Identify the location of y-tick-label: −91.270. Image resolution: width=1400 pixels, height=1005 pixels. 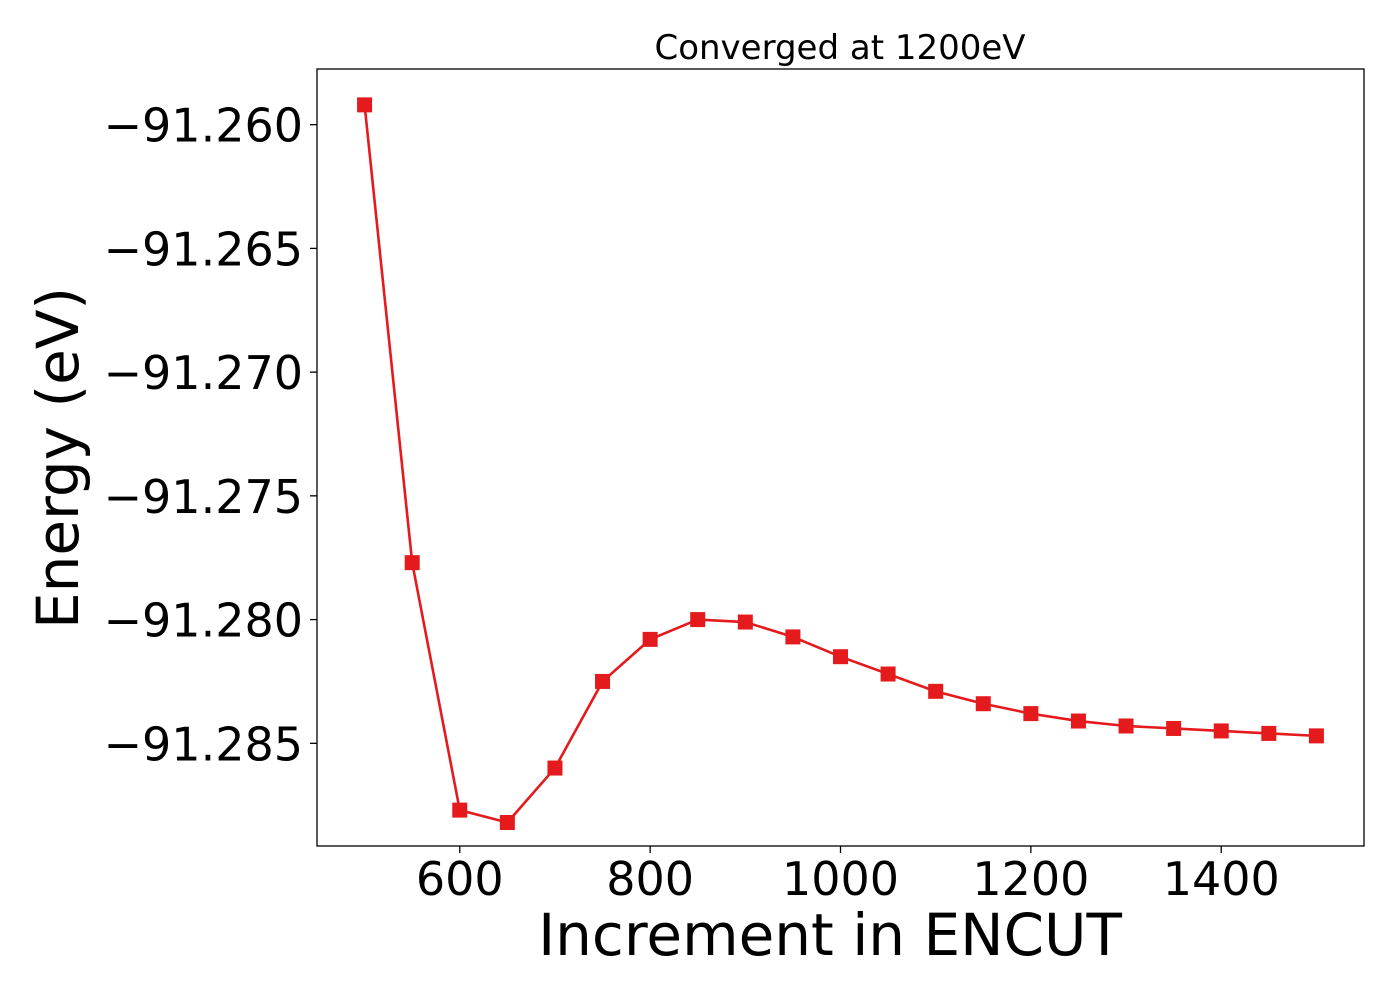
(204, 373).